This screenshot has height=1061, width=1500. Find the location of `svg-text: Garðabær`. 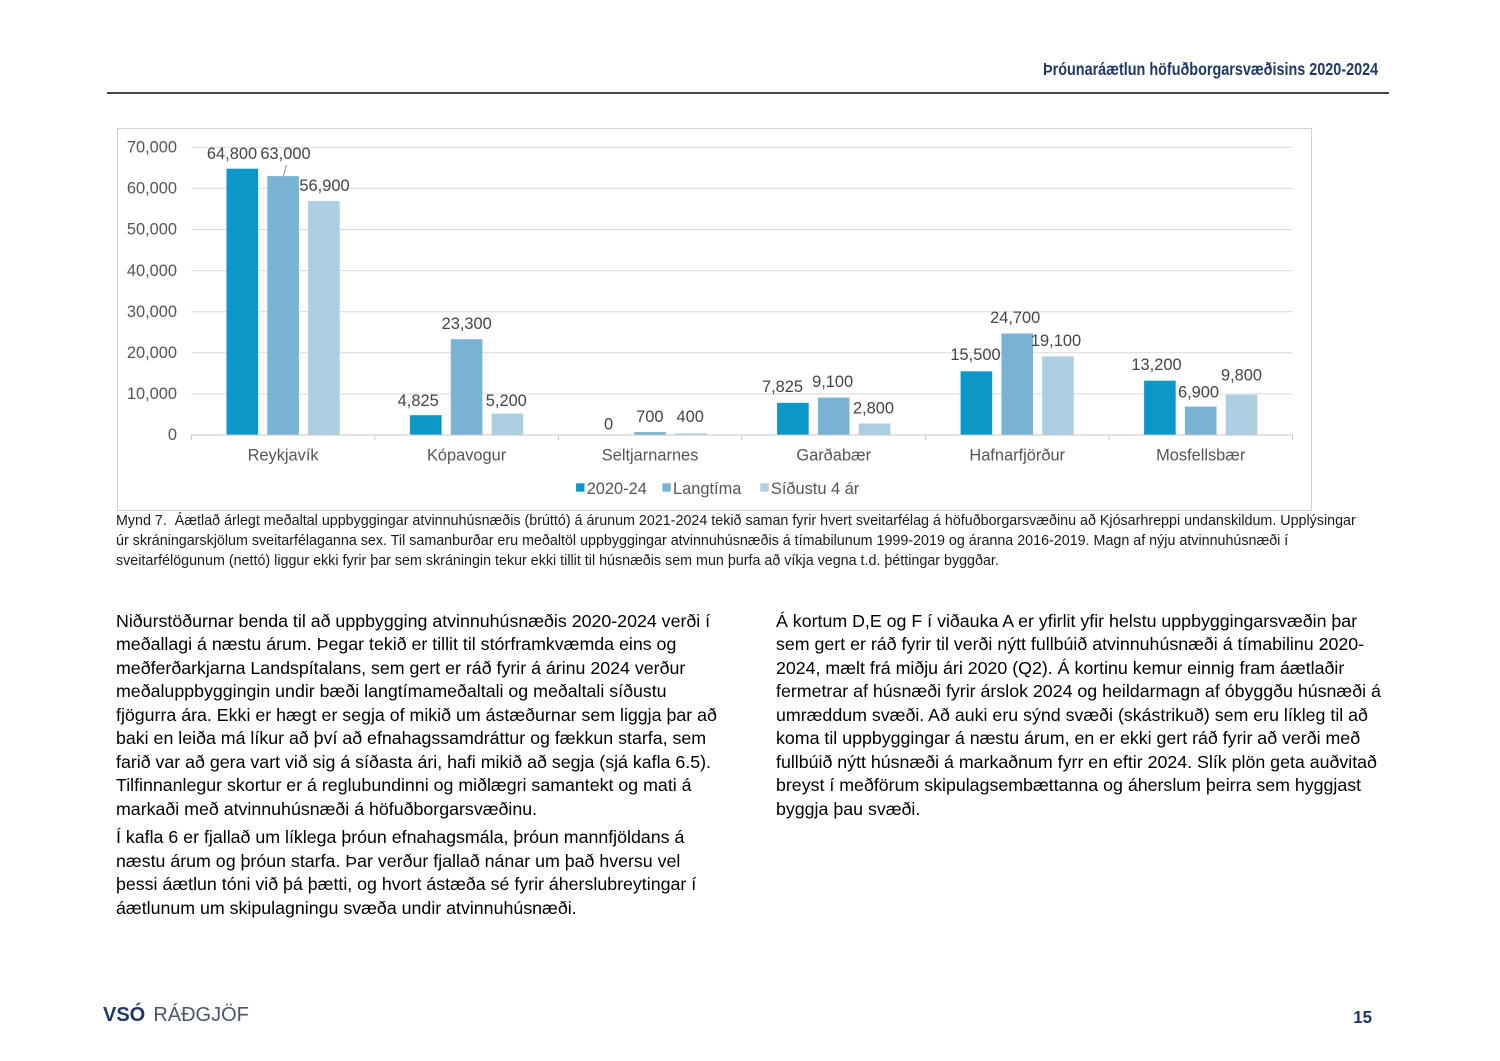

svg-text: Garðabær is located at coordinates (833, 455).